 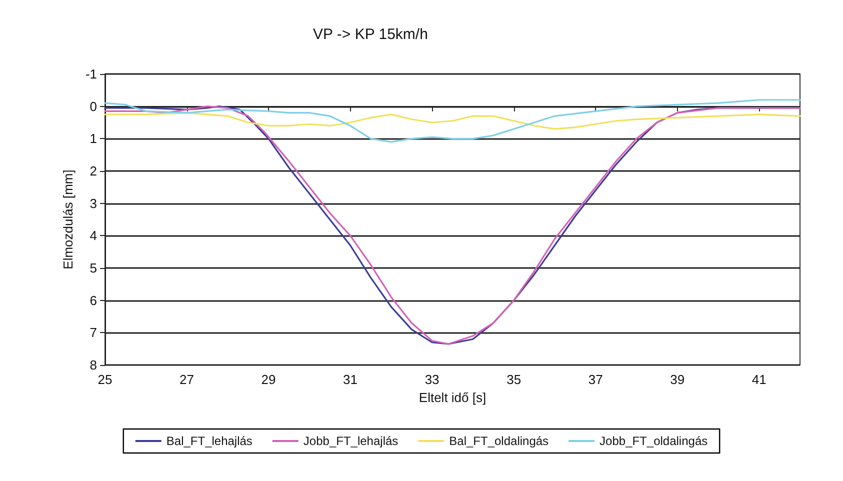 What do you see at coordinates (91, 74) in the screenshot?
I see `y-tick-label: -1` at bounding box center [91, 74].